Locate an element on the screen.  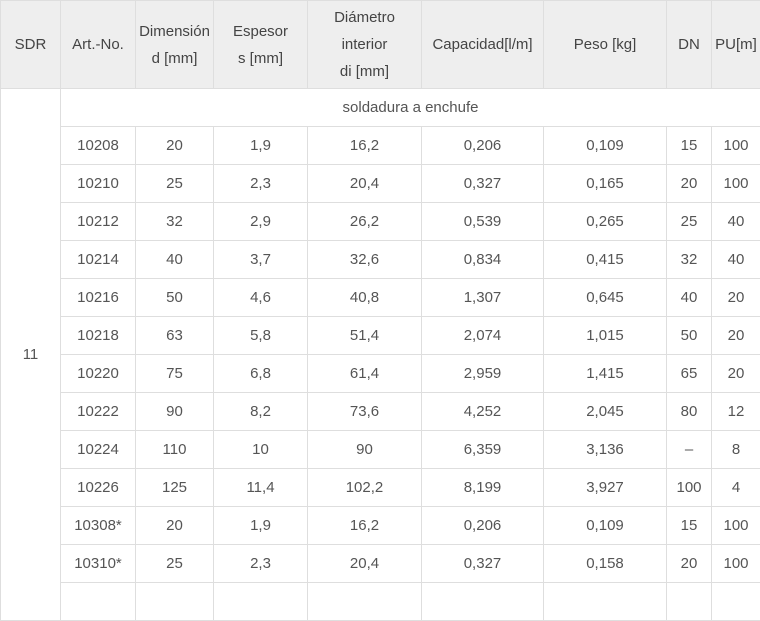
cell-peso: 3,927 is located at coordinates (605, 488).